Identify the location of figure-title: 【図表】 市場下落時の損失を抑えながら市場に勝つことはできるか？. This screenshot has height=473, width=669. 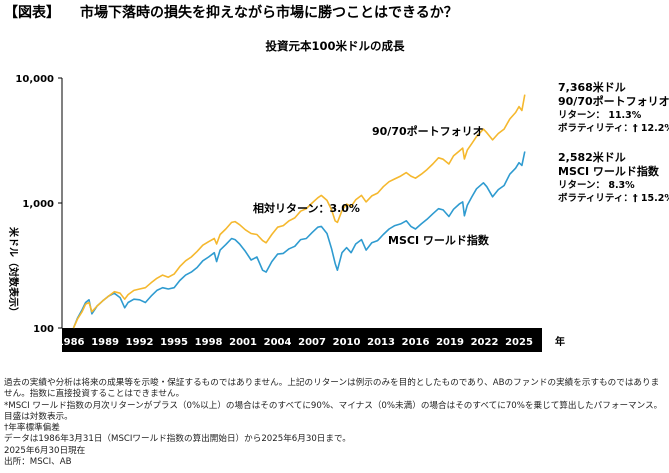
(231, 12).